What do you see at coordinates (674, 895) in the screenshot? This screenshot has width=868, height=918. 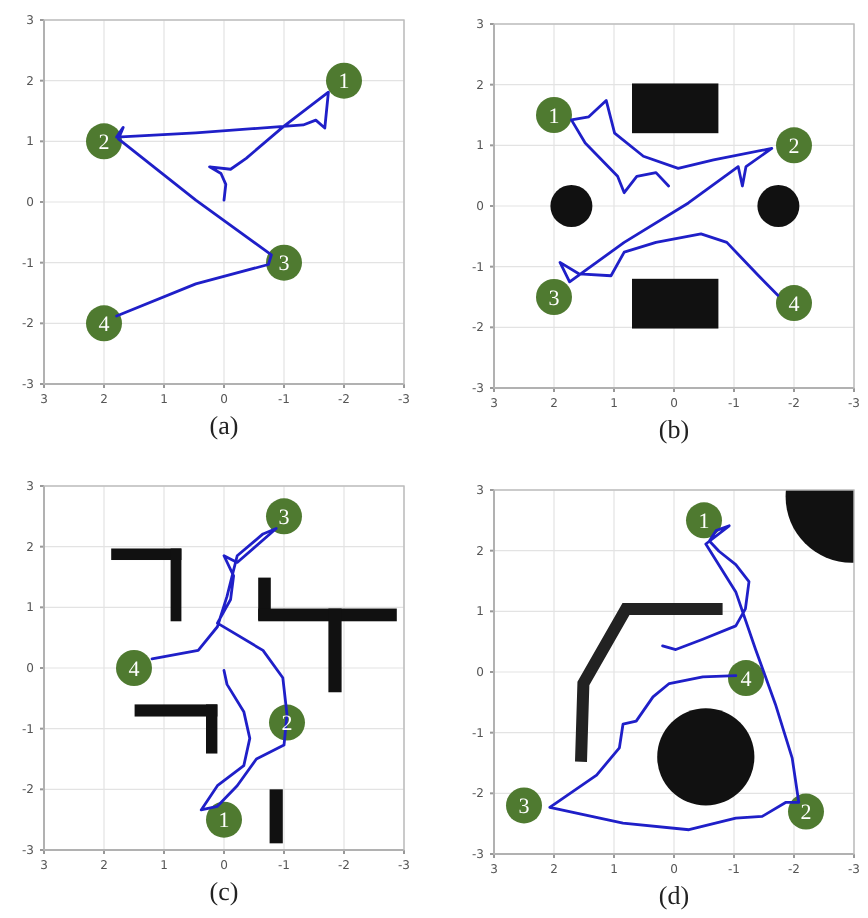 I see `x-axis-title: (d)` at bounding box center [674, 895].